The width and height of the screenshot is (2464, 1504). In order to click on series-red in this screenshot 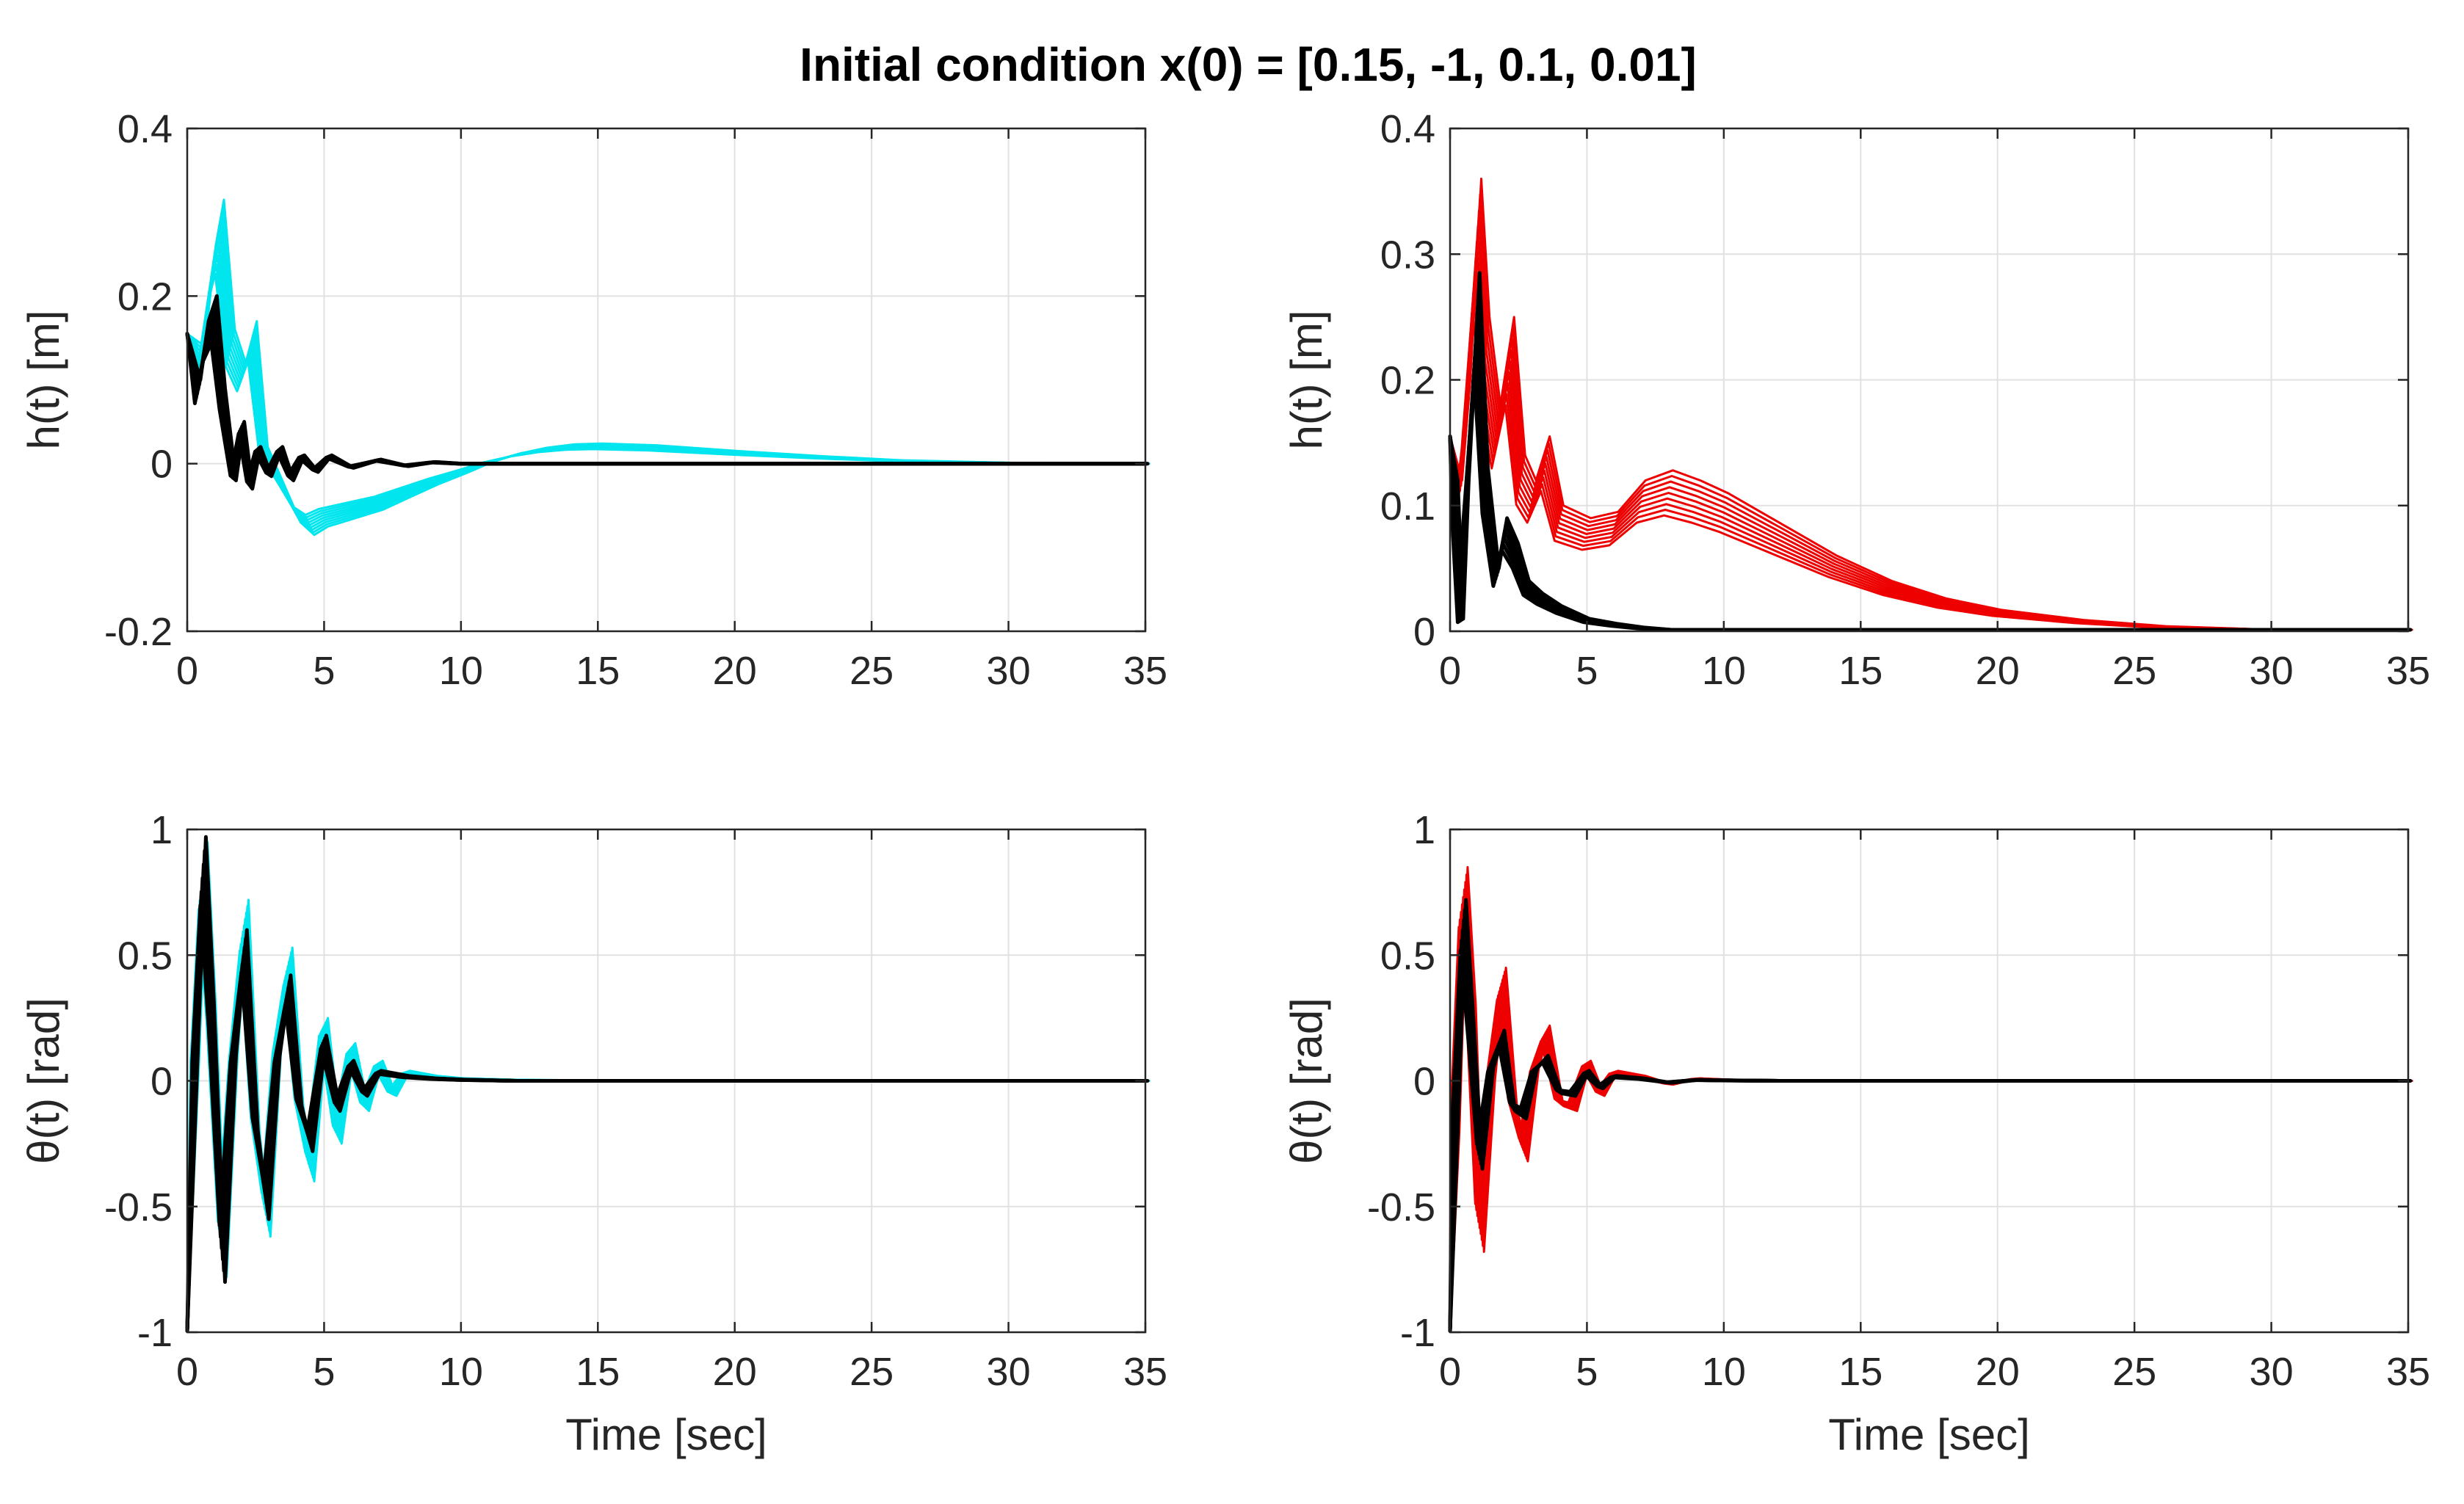, I will do `click(1931, 404)`.